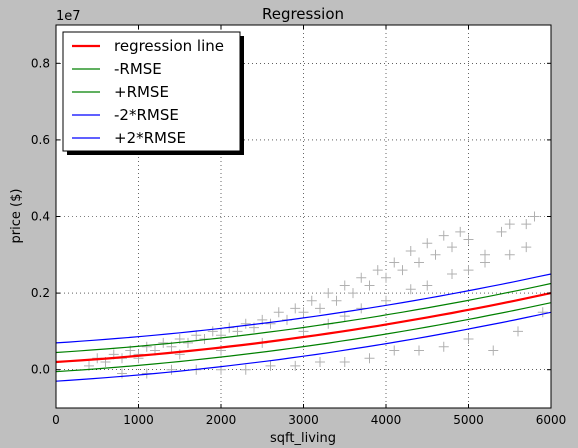  What do you see at coordinates (40, 293) in the screenshot?
I see `y-tick-label: 0.2` at bounding box center [40, 293].